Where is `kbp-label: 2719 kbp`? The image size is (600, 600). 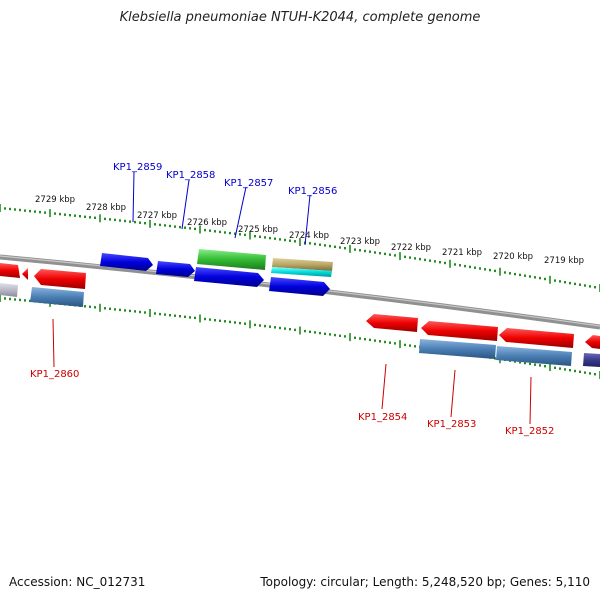 kbp-label: 2719 kbp is located at coordinates (564, 261).